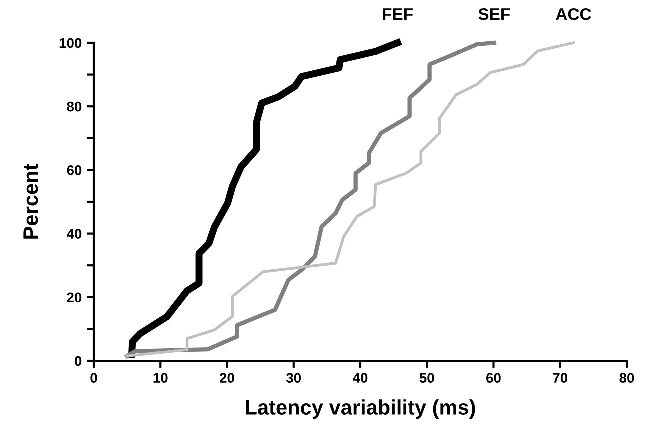 This screenshot has height=436, width=645. What do you see at coordinates (361, 410) in the screenshot?
I see `x-axis-title: Latency variability (ms)` at bounding box center [361, 410].